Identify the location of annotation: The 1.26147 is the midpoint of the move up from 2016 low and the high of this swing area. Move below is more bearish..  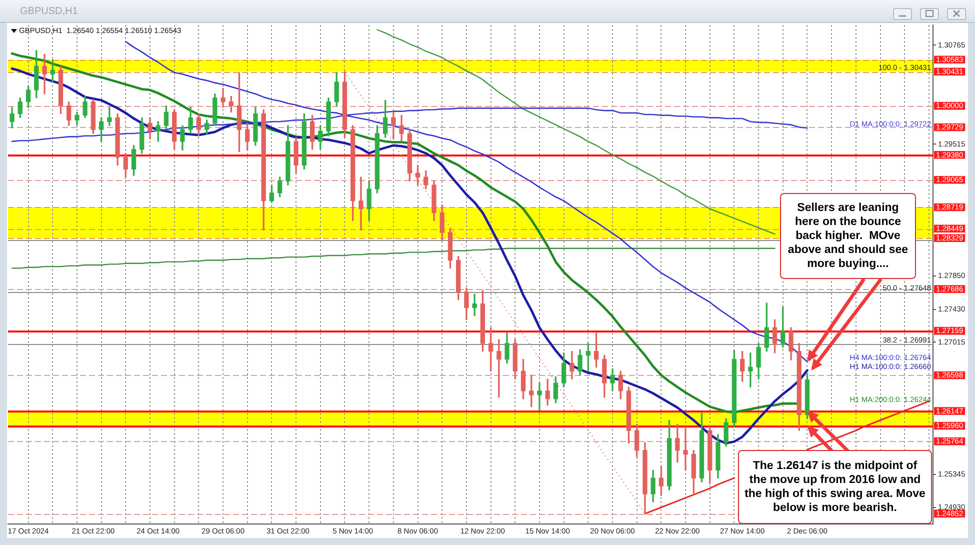
(835, 487).